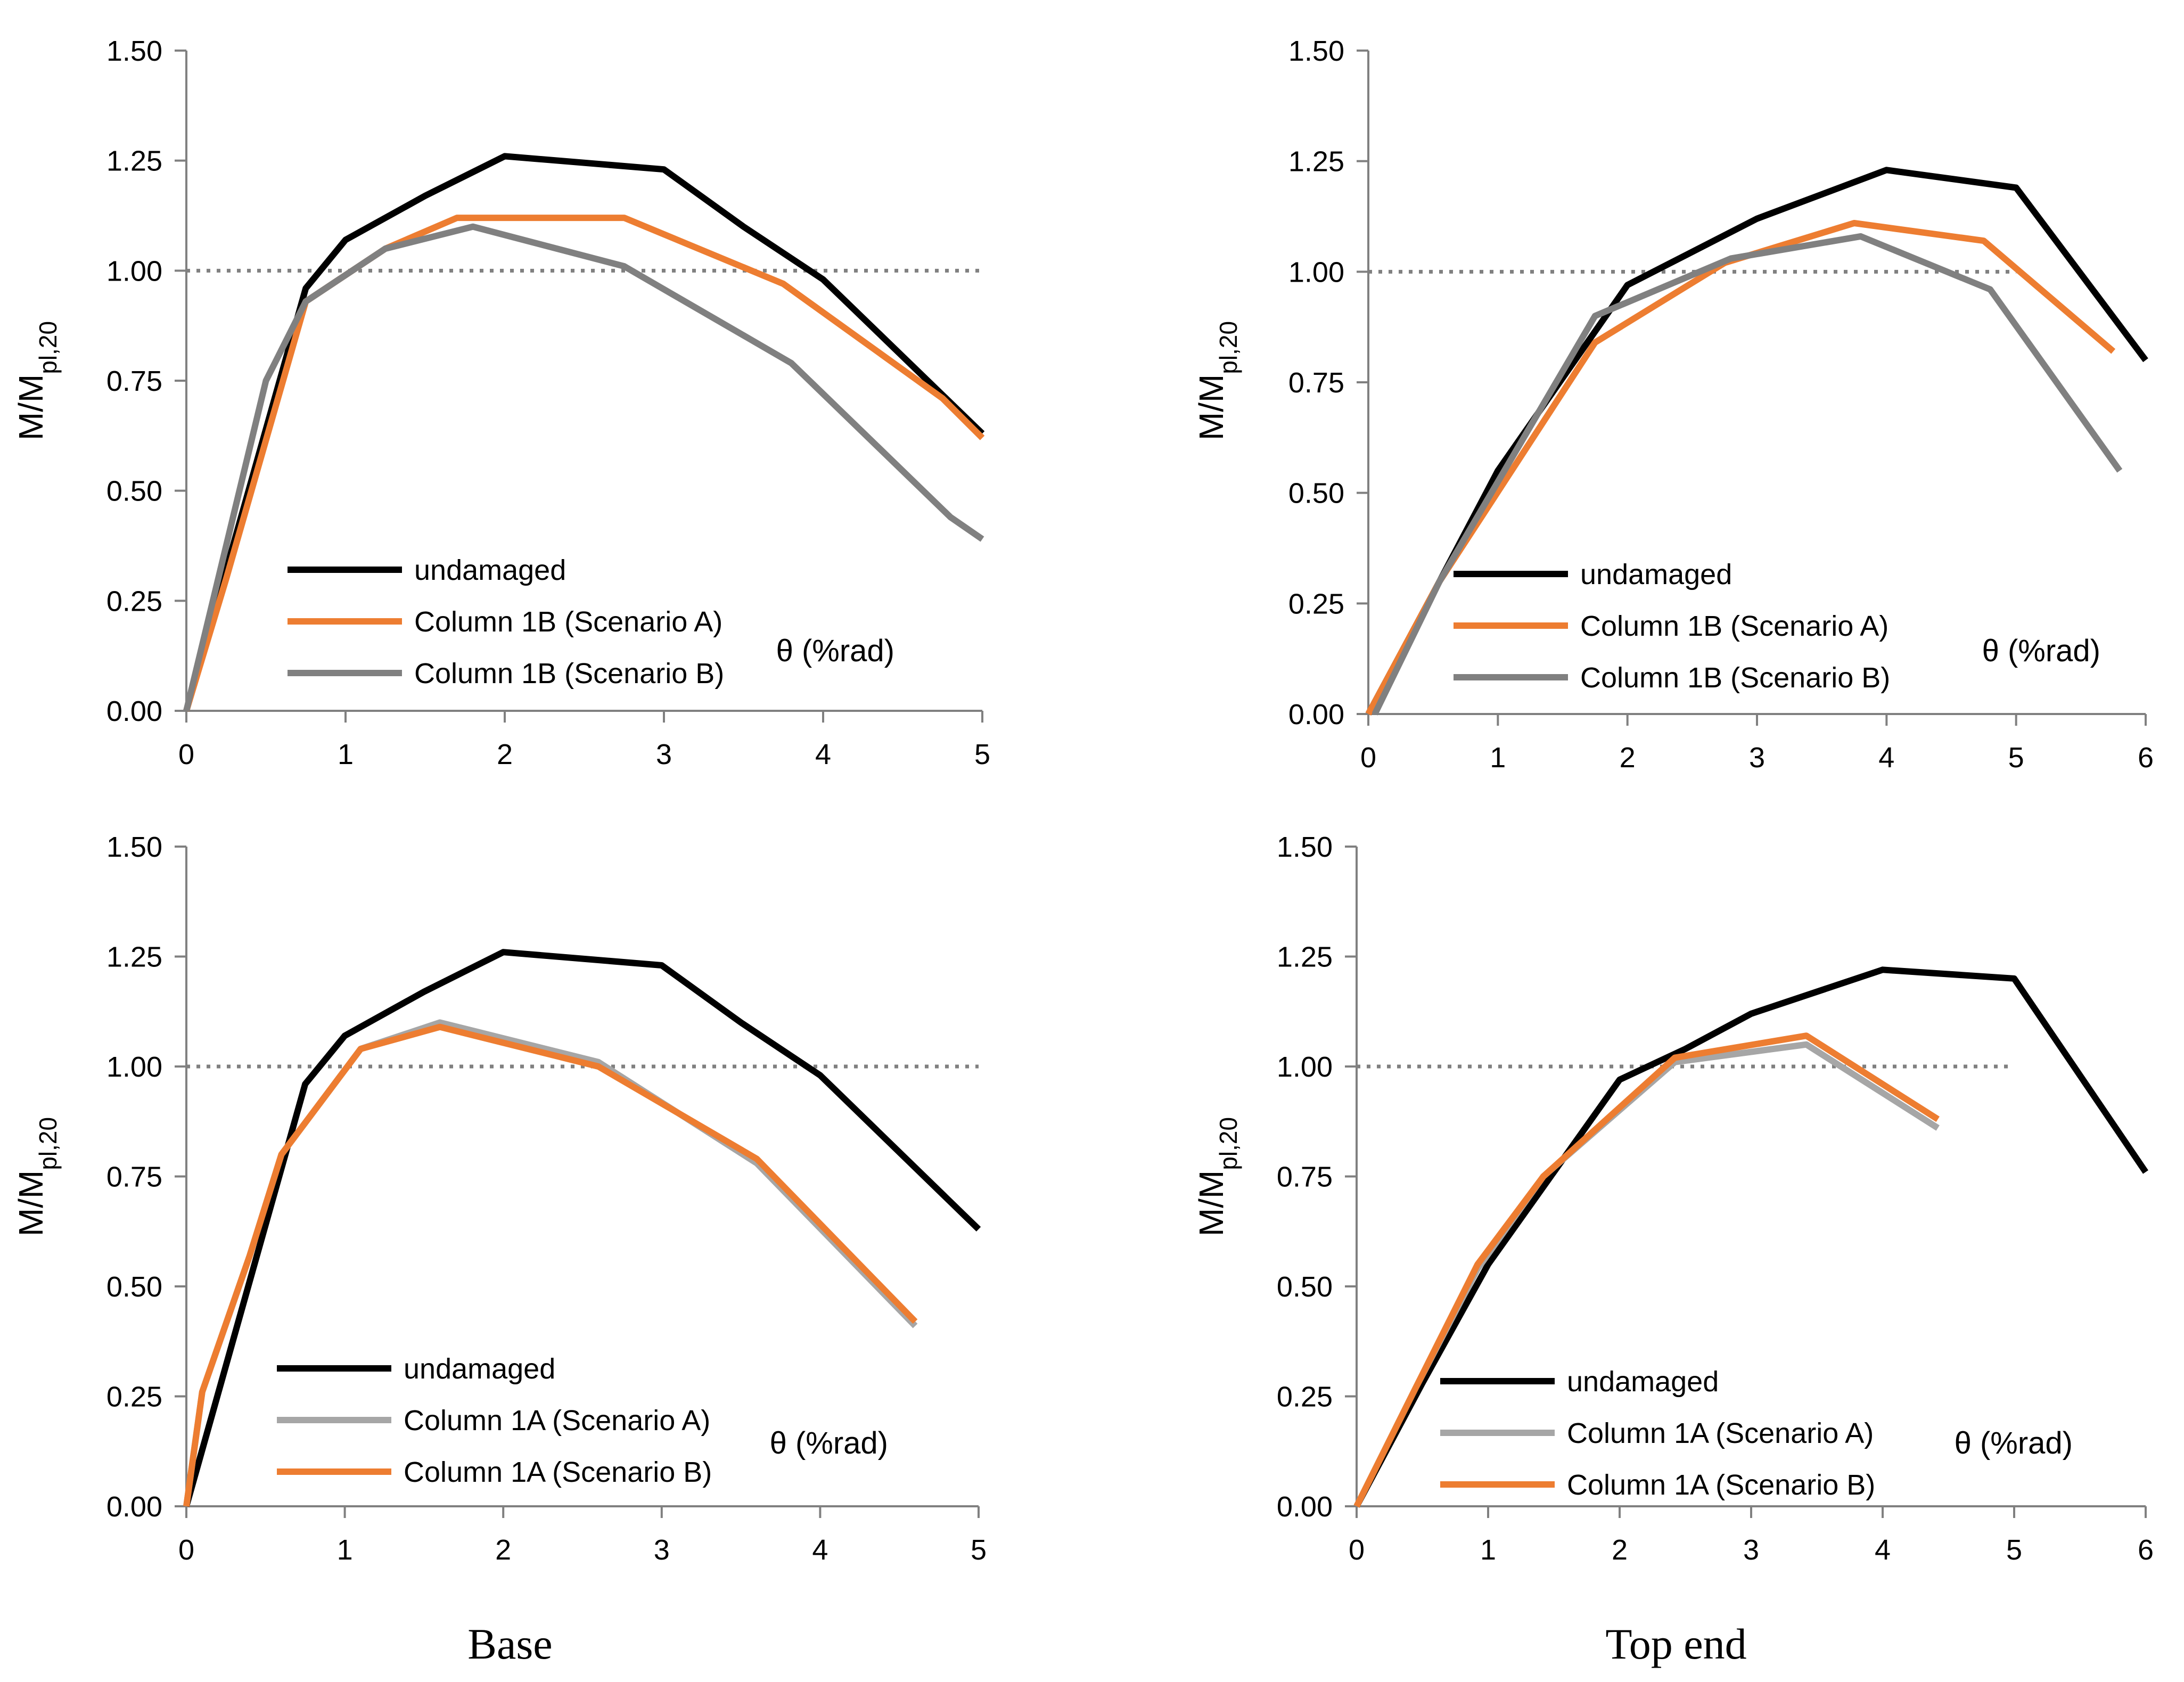 The image size is (2184, 1682). I want to click on caption-base: Base, so click(510, 1644).